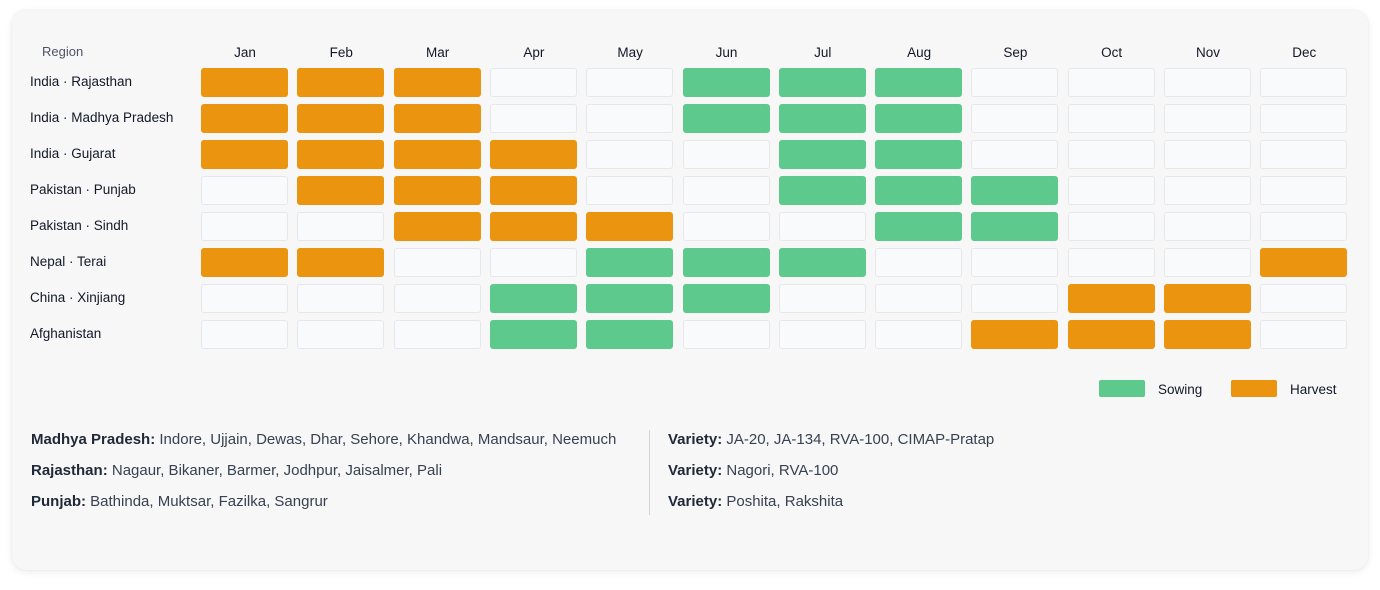  Describe the element at coordinates (1015, 52) in the screenshot. I see `month-label-sep: Sep` at that location.